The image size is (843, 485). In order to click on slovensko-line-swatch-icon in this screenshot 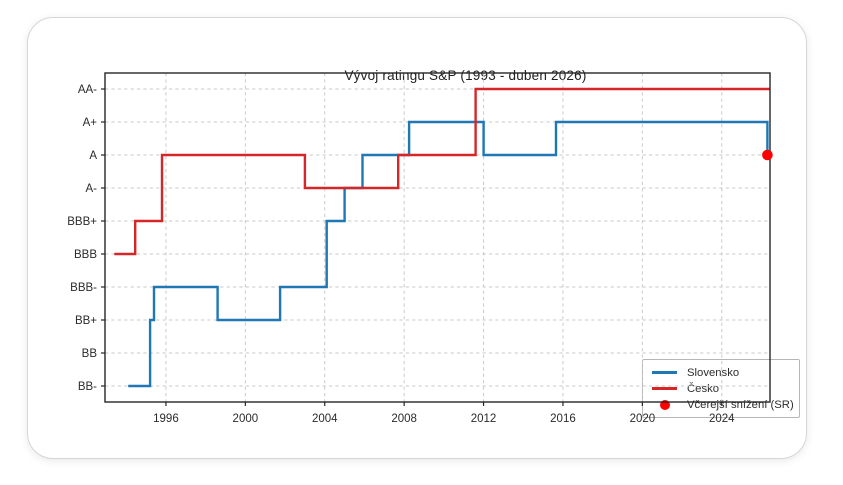, I will do `click(664, 372)`.